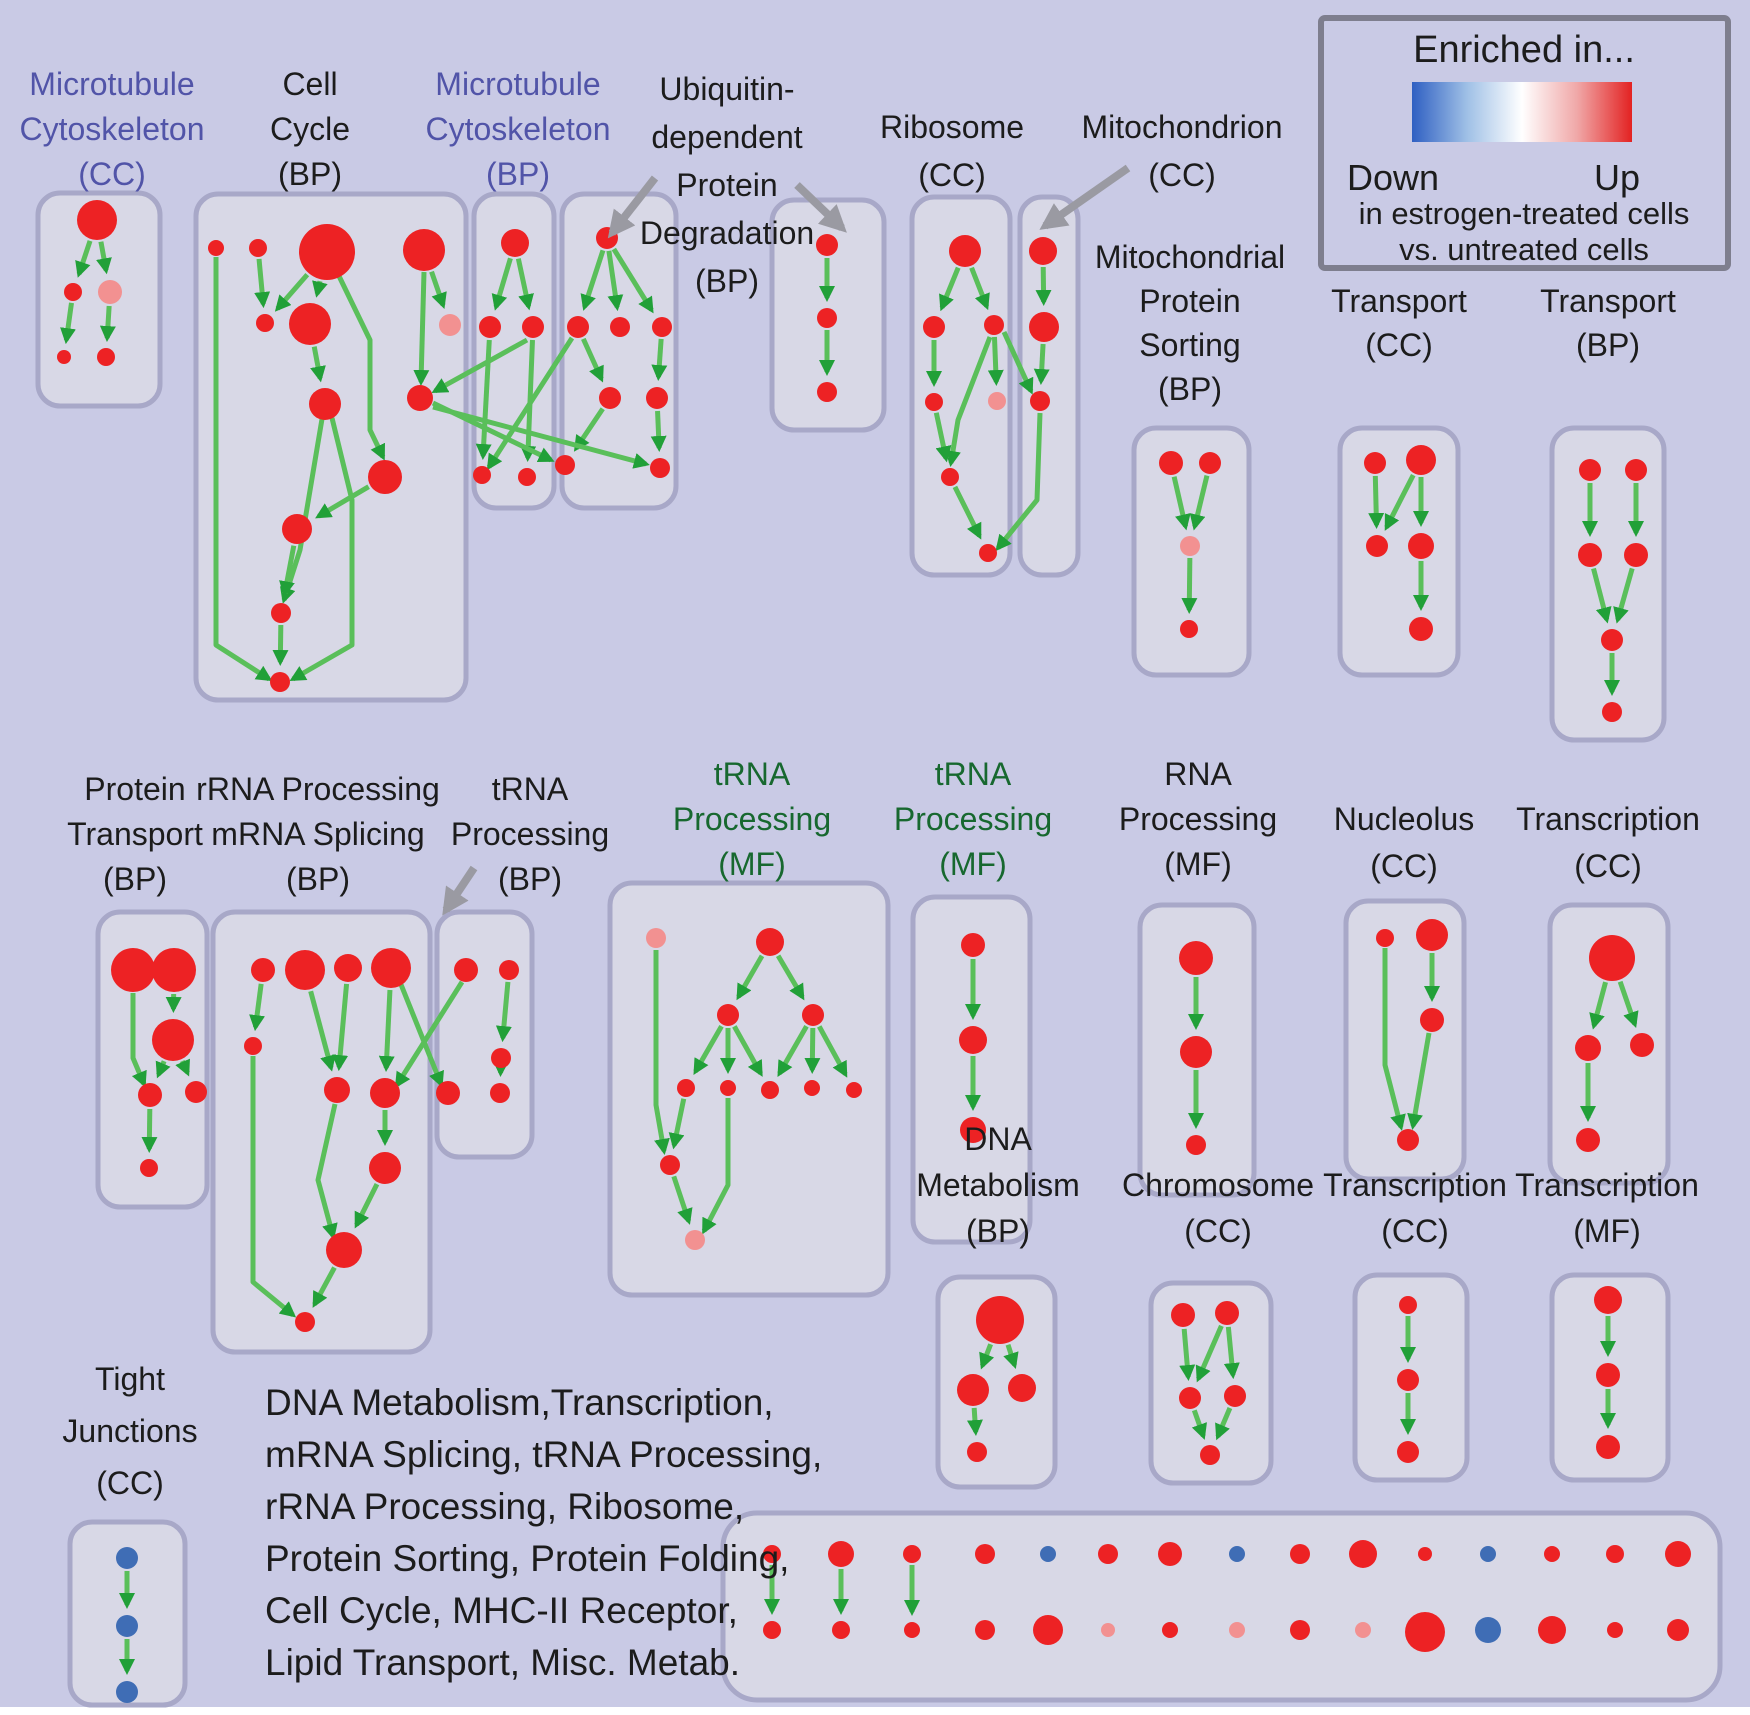  What do you see at coordinates (1608, 842) in the screenshot?
I see `cluster-label-transcription-cc-a: Transcription (CC)` at bounding box center [1608, 842].